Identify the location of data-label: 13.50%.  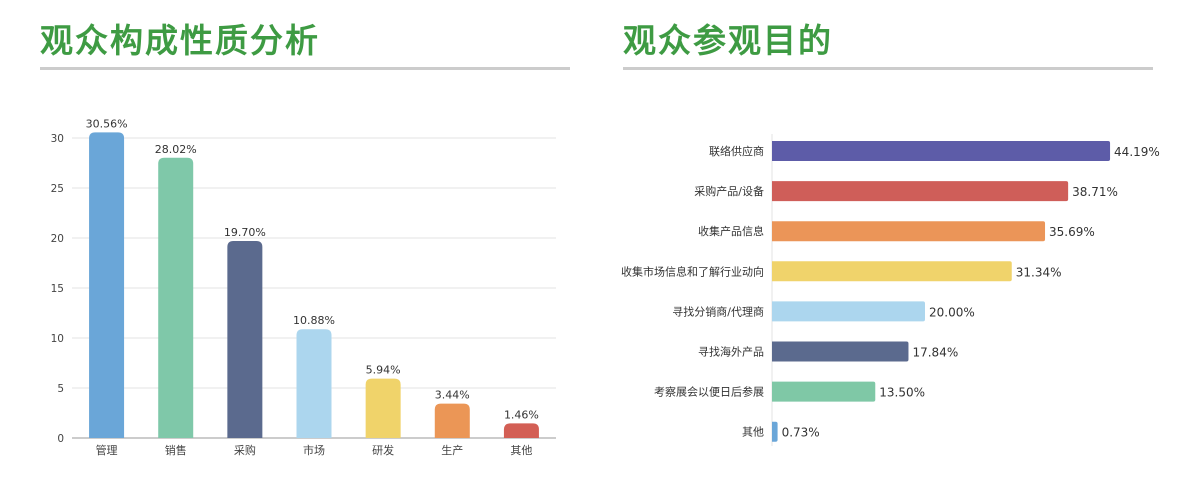
(902, 393).